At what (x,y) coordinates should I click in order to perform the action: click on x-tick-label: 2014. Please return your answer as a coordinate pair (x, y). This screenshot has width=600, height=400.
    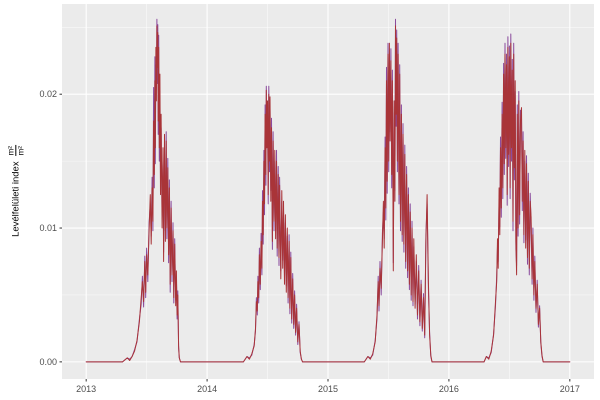
    Looking at the image, I should click on (207, 389).